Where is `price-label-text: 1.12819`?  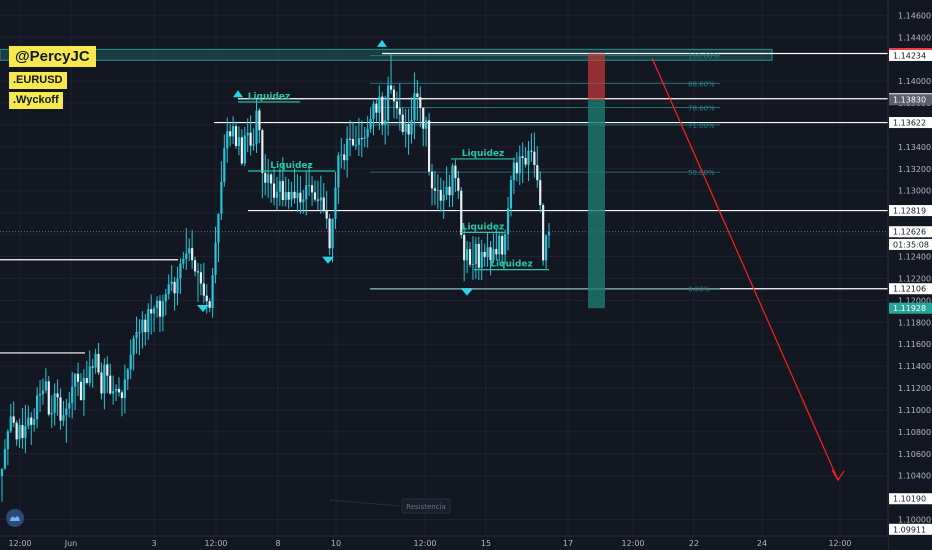 price-label-text: 1.12819 is located at coordinates (909, 211).